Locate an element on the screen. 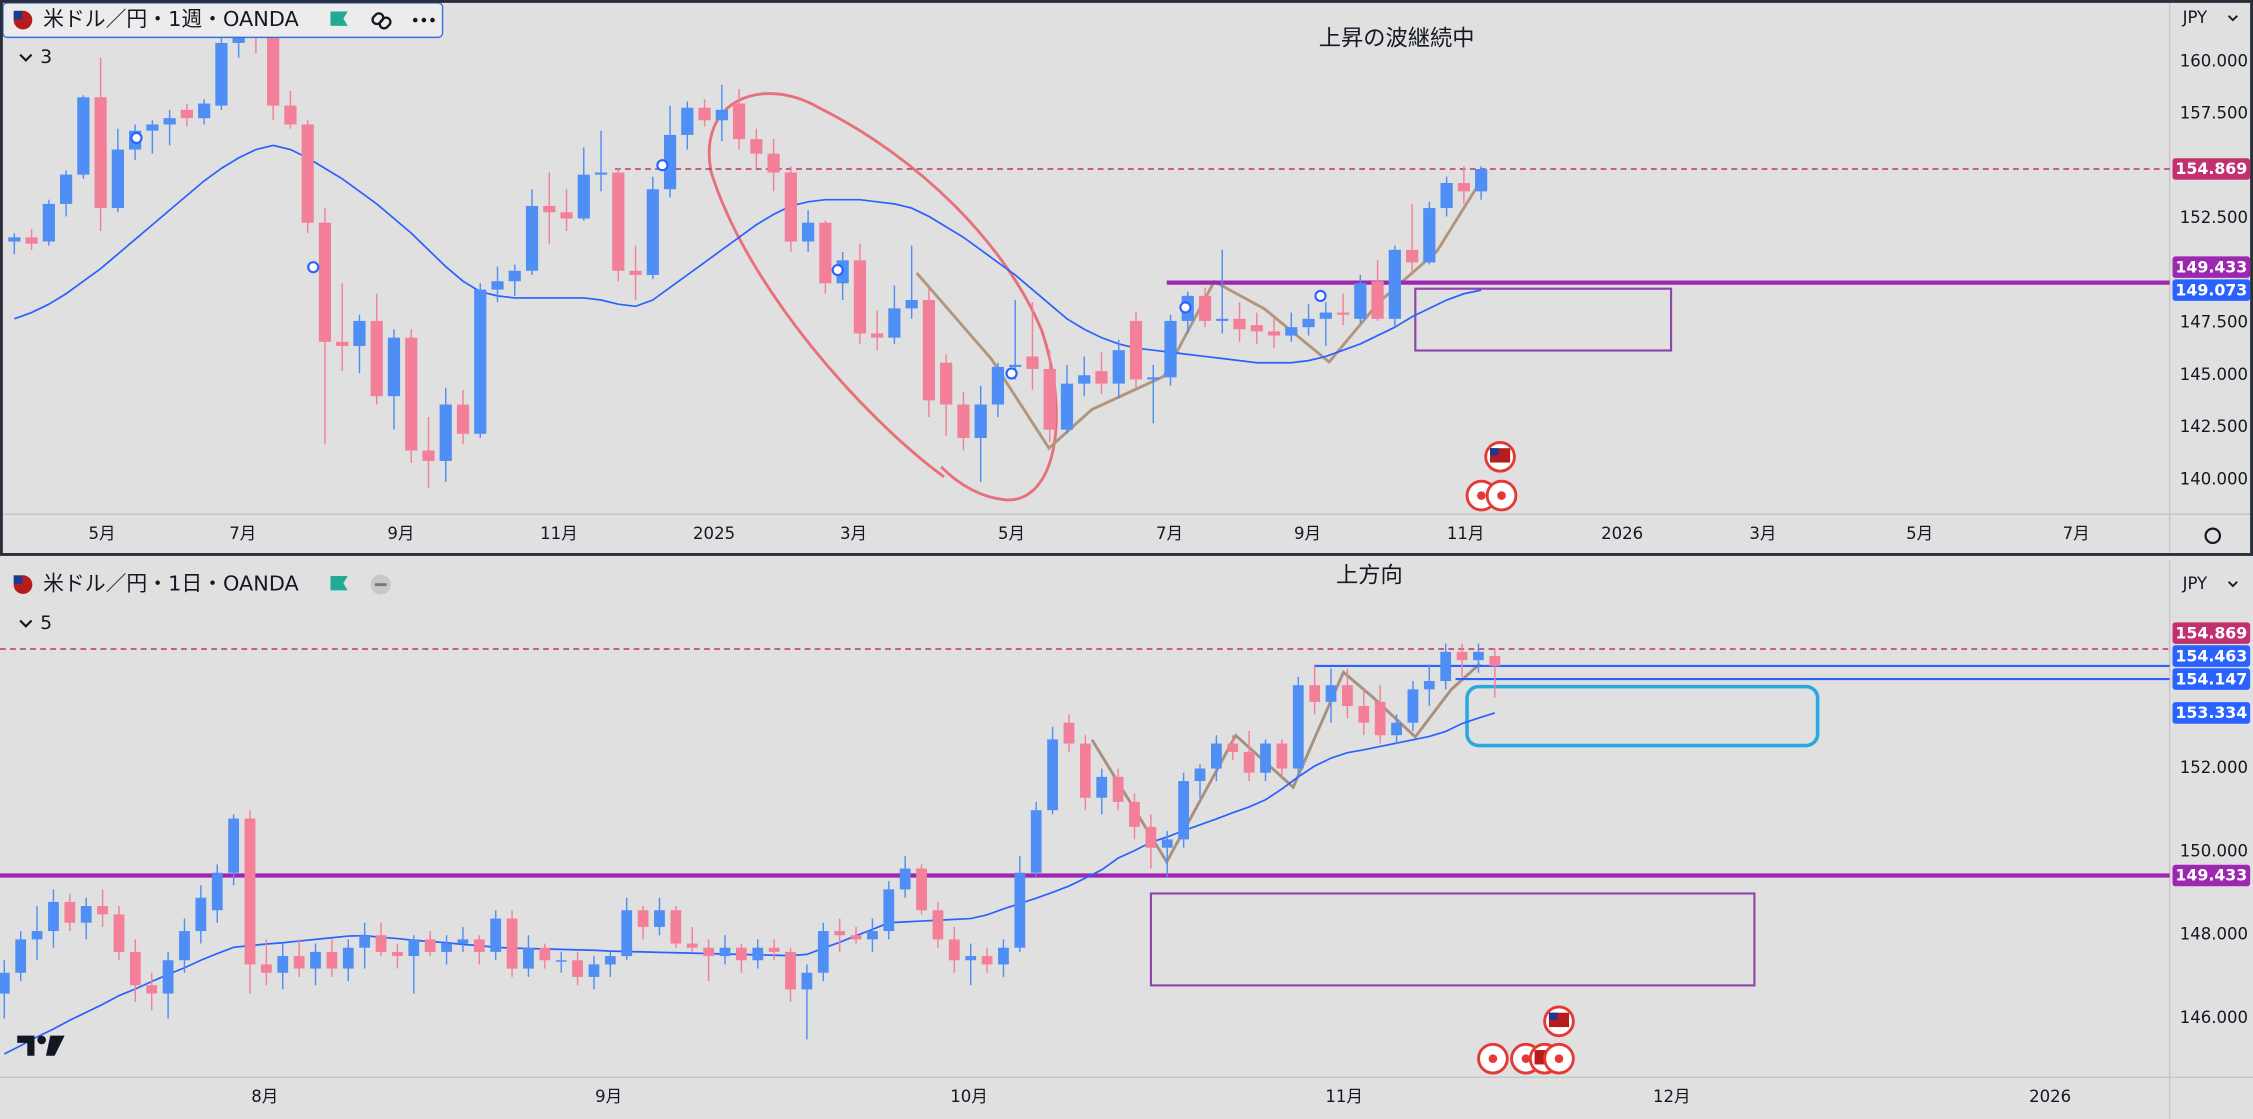 This screenshot has width=2253, height=1119. price-tag-label: 154.463 is located at coordinates (2211, 655).